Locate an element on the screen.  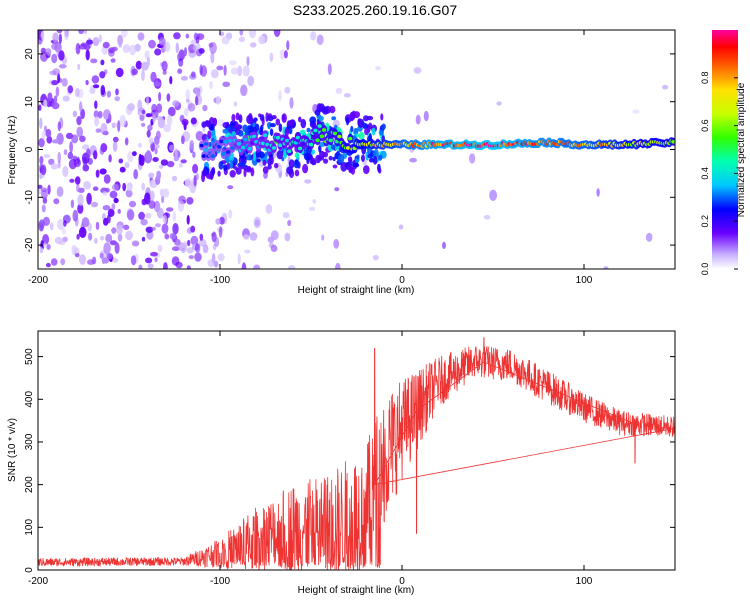
colorbar-tick-label: 0.0 is located at coordinates (705, 269).